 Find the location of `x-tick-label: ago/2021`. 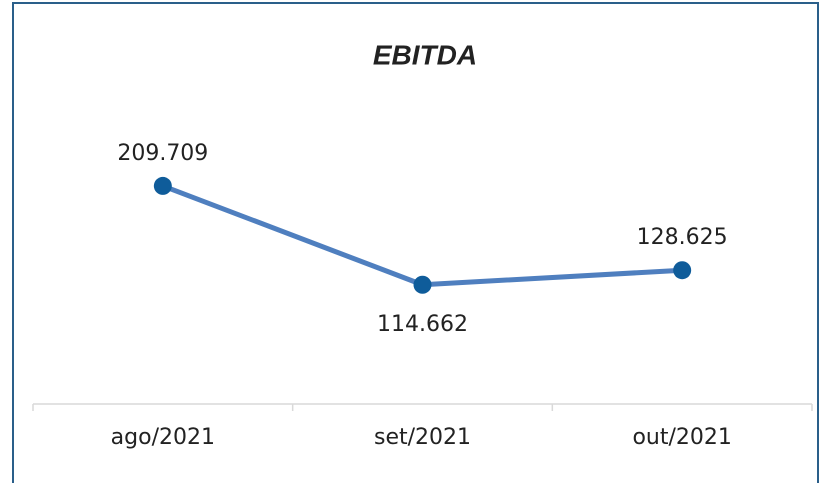

x-tick-label: ago/2021 is located at coordinates (163, 437).